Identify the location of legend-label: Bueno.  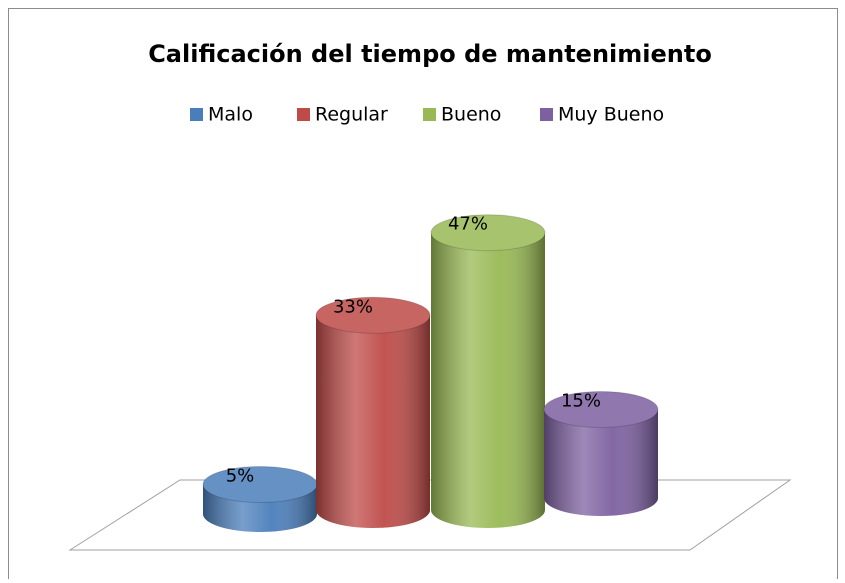
(471, 115).